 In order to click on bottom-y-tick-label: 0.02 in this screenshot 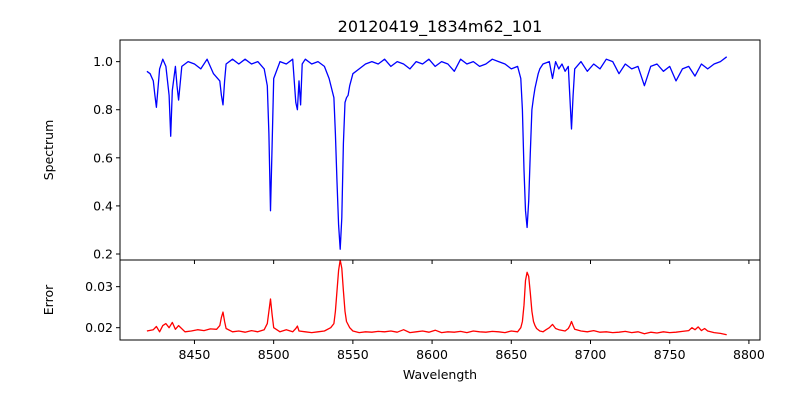, I will do `click(99, 327)`.